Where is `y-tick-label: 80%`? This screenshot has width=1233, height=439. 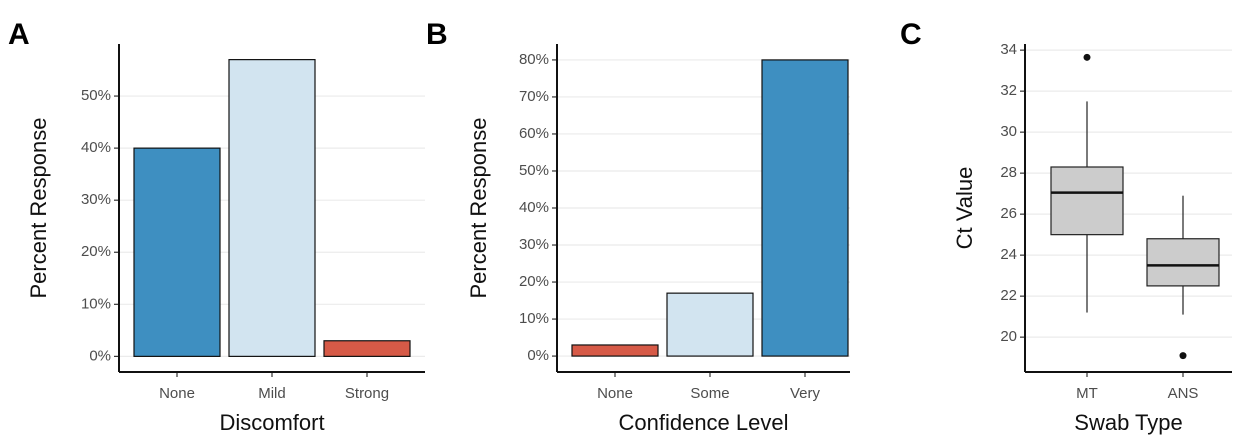
y-tick-label: 80% is located at coordinates (534, 59).